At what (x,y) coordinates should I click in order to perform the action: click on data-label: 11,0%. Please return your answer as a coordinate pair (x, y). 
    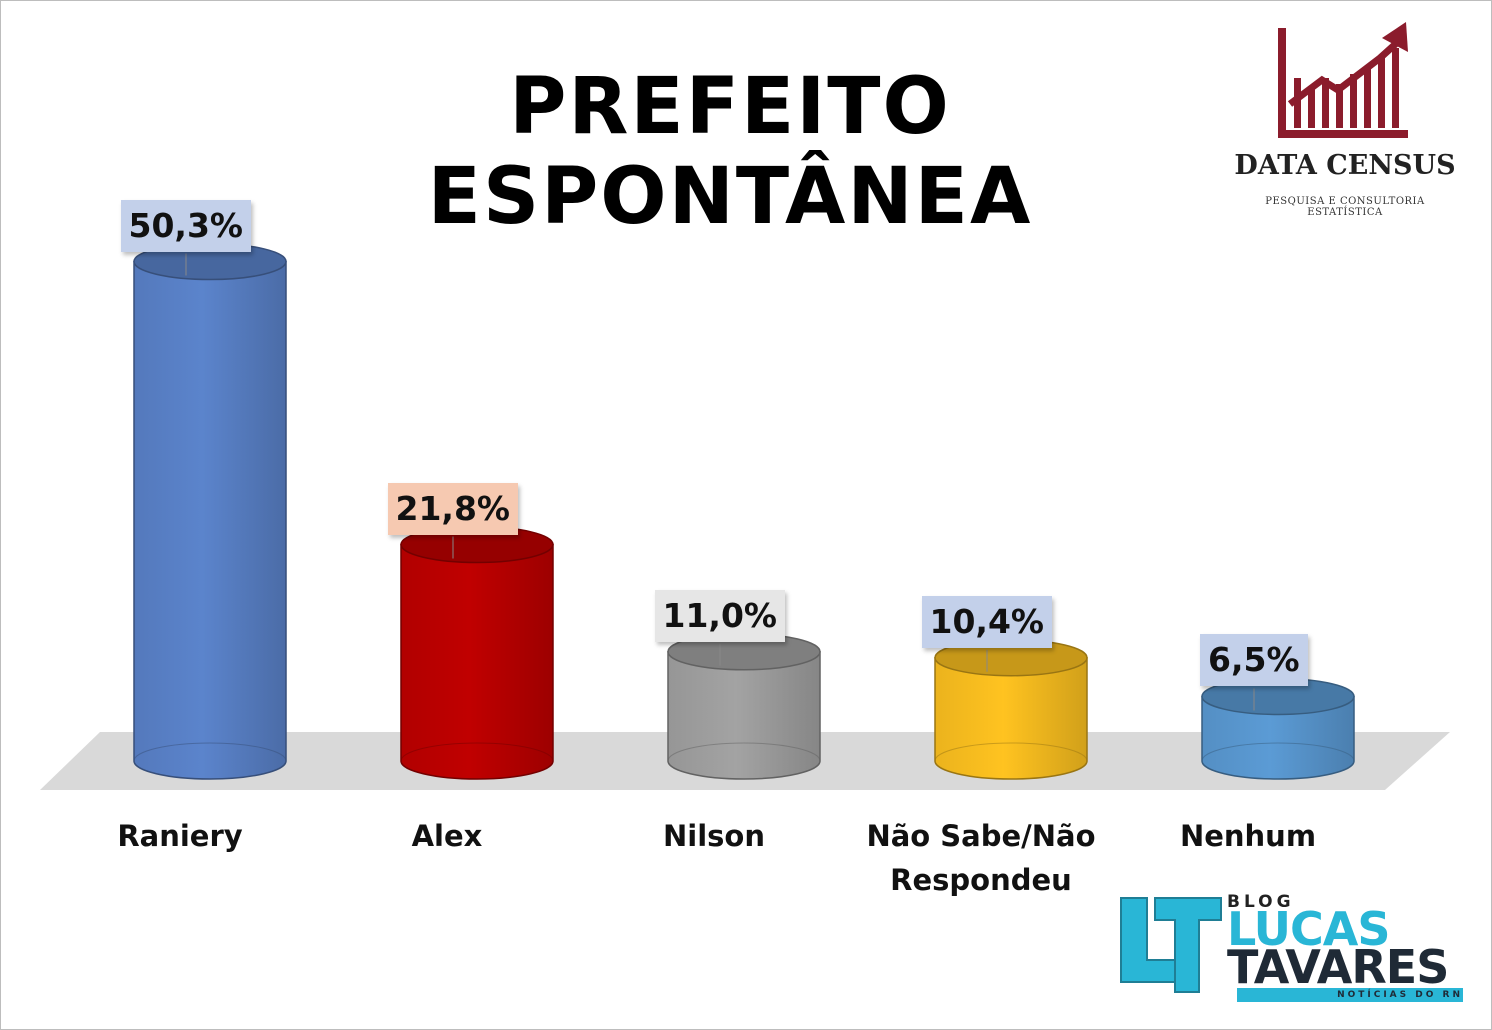
    Looking at the image, I should click on (719, 615).